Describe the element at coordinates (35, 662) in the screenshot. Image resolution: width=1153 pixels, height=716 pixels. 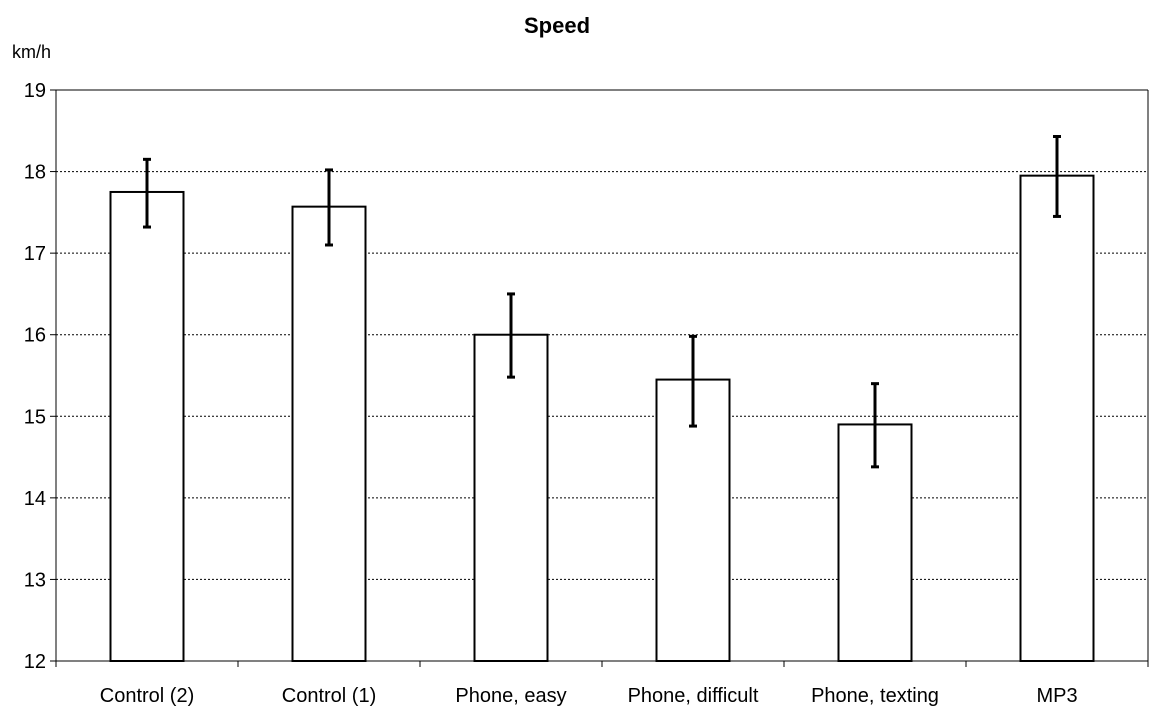
I see `y-tick-label: 12` at that location.